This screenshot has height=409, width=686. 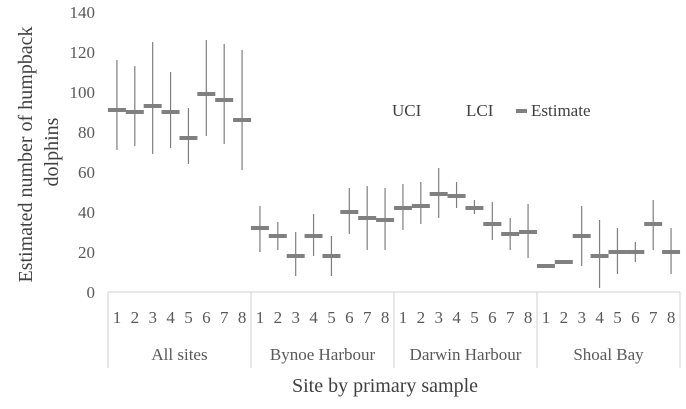 What do you see at coordinates (521, 111) in the screenshot?
I see `legend-estimate-swatch` at bounding box center [521, 111].